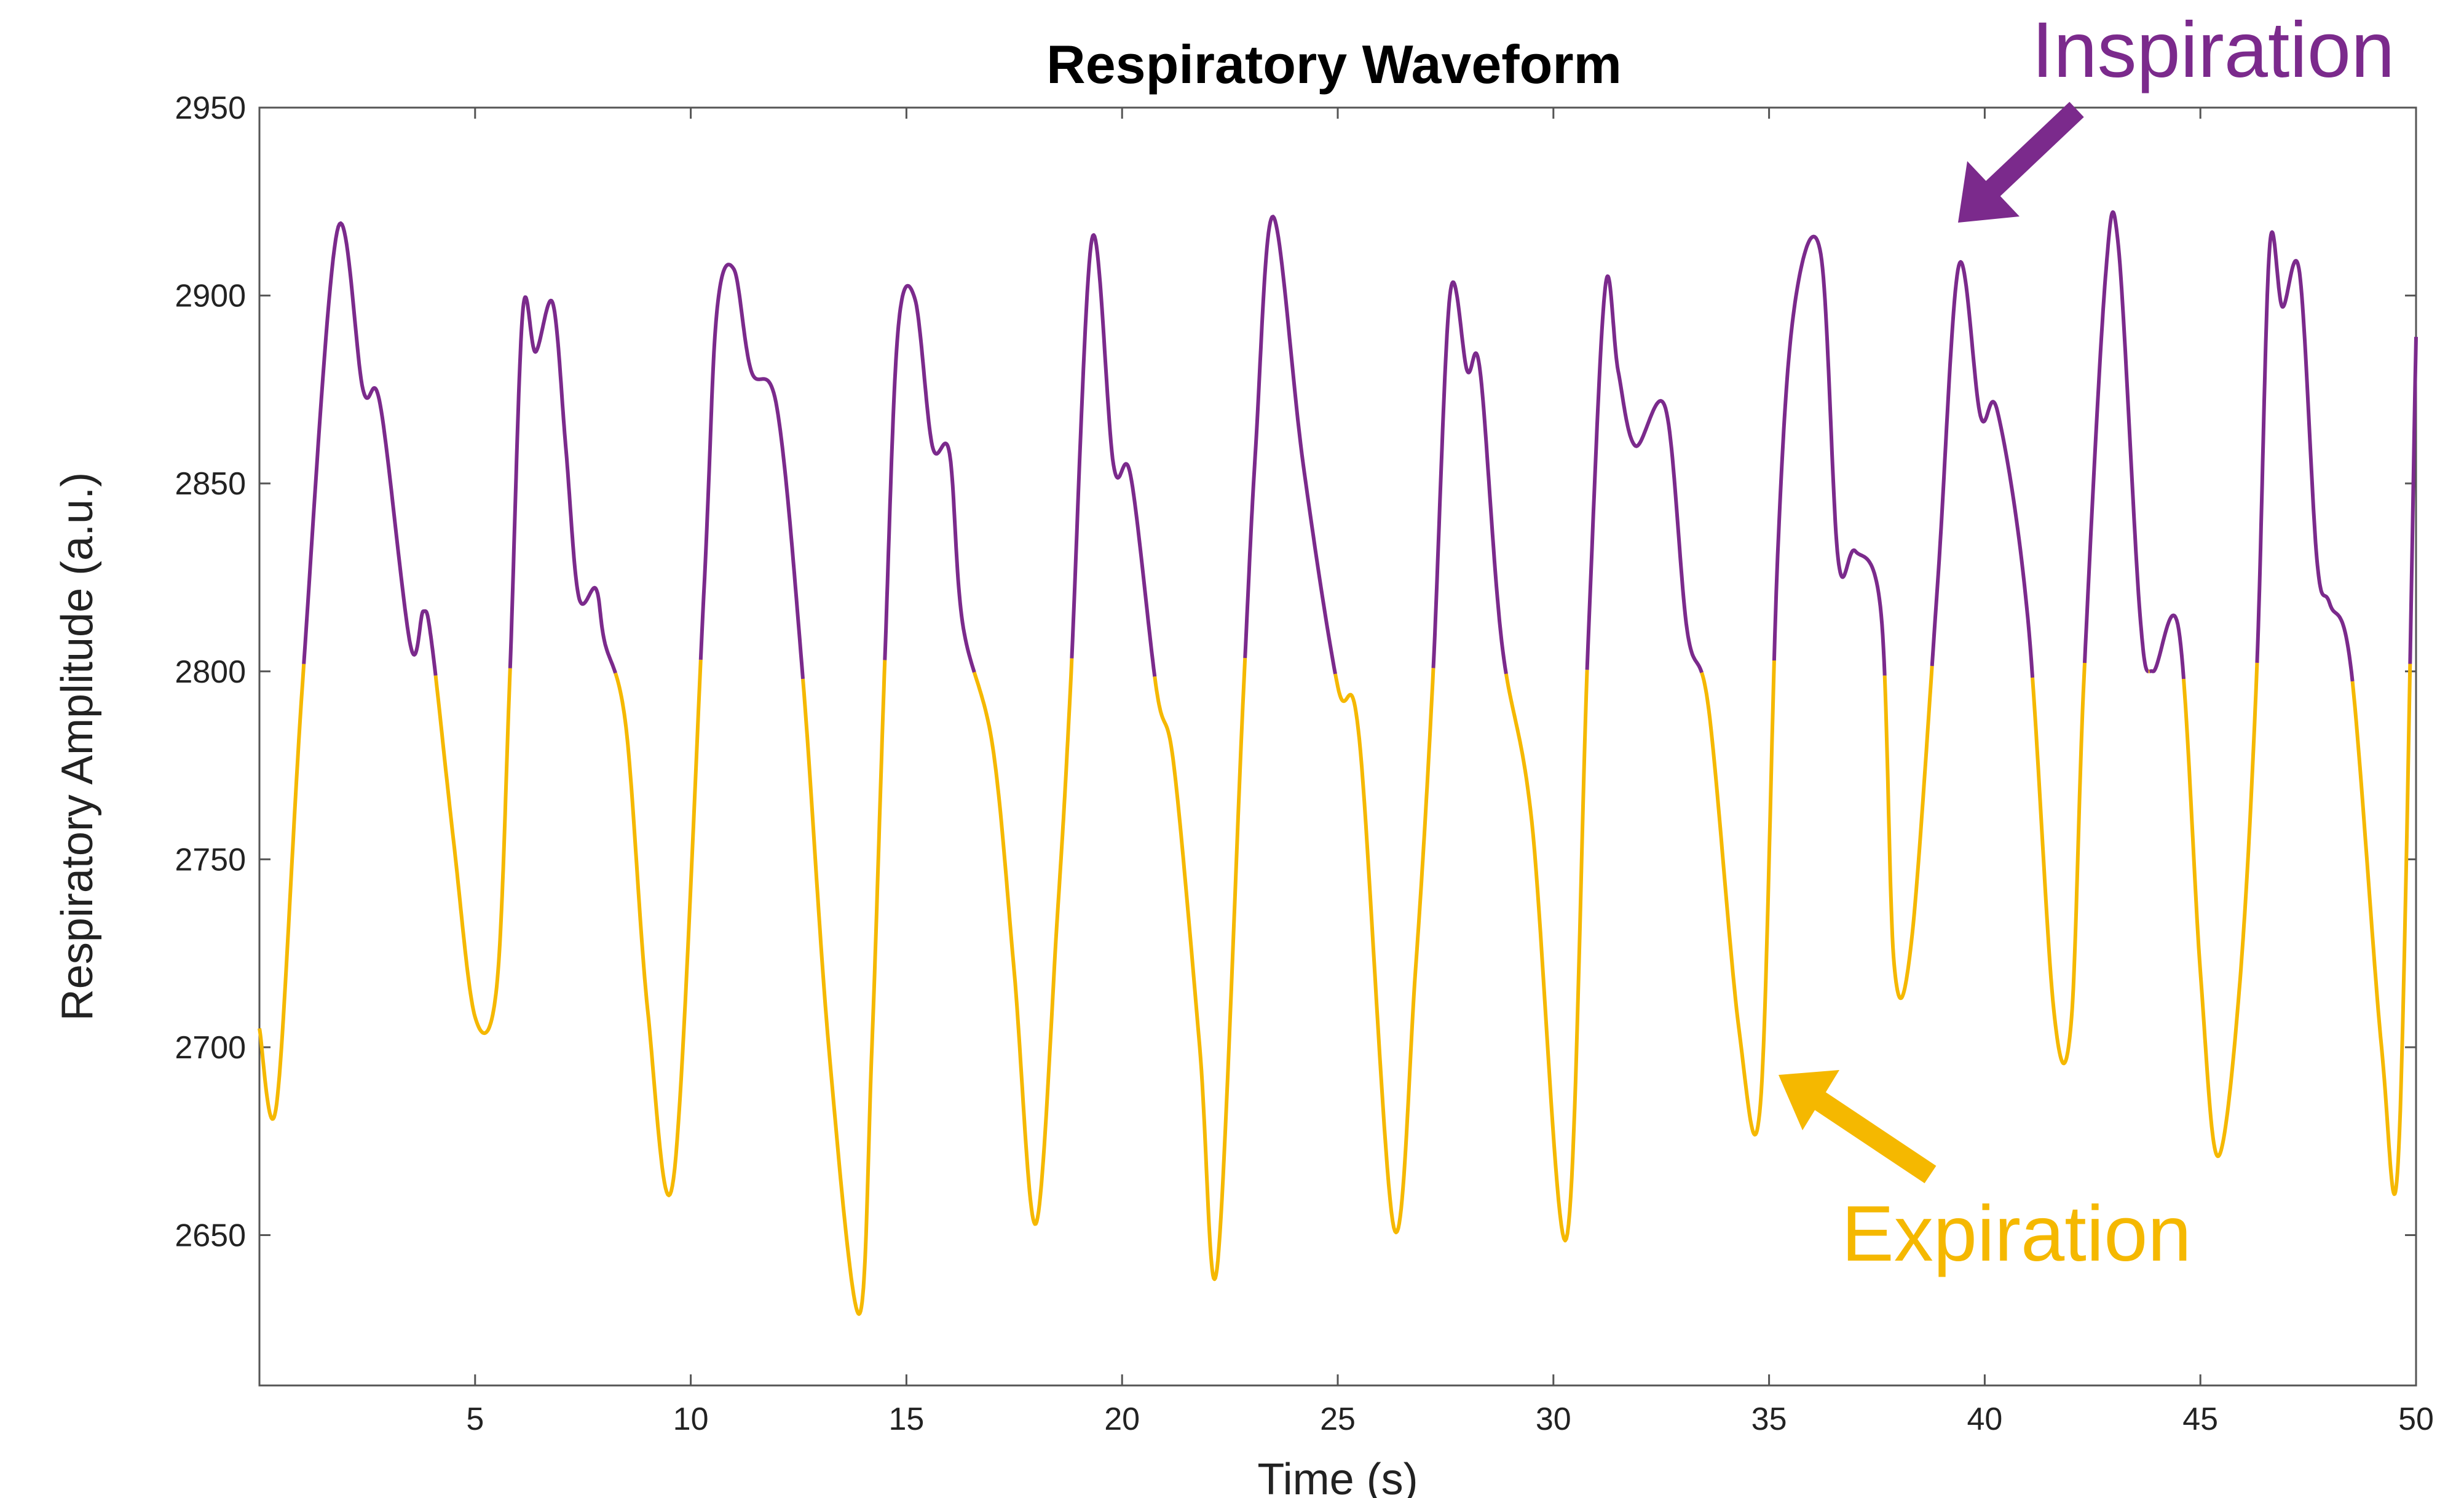  I want to click on y-tick-label: 2900, so click(211, 296).